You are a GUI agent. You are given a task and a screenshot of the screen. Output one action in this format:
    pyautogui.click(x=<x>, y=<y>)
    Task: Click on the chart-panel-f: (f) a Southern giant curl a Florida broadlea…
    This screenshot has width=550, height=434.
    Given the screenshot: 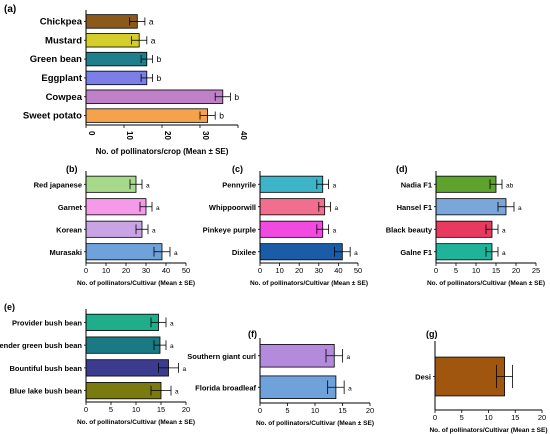 What is the action you would take?
    pyautogui.click(x=280, y=378)
    